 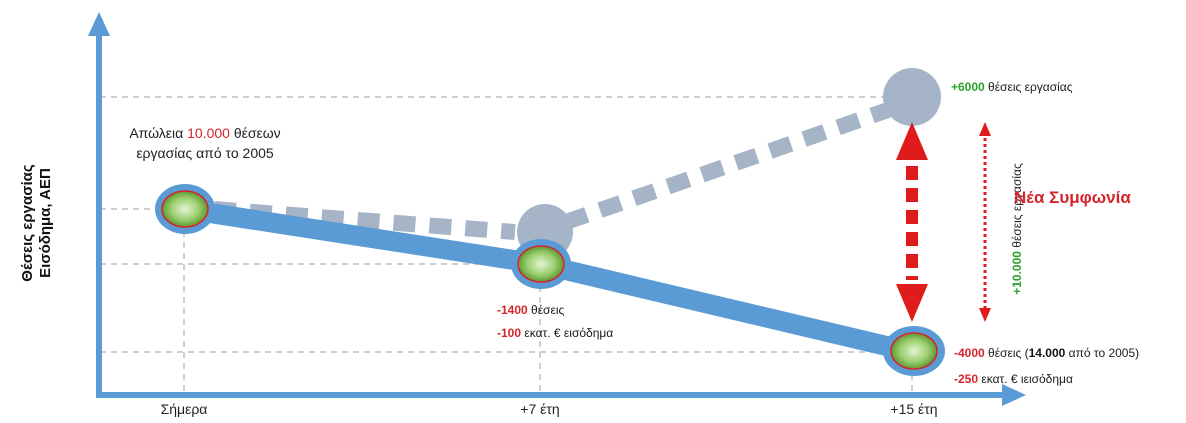 What do you see at coordinates (912, 141) in the screenshot?
I see `gap-arrow-head-up` at bounding box center [912, 141].